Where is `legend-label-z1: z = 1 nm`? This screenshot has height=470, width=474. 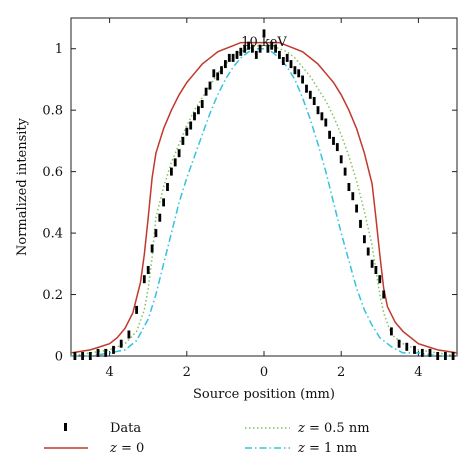 legend-label-z1: z = 1 nm is located at coordinates (327, 448).